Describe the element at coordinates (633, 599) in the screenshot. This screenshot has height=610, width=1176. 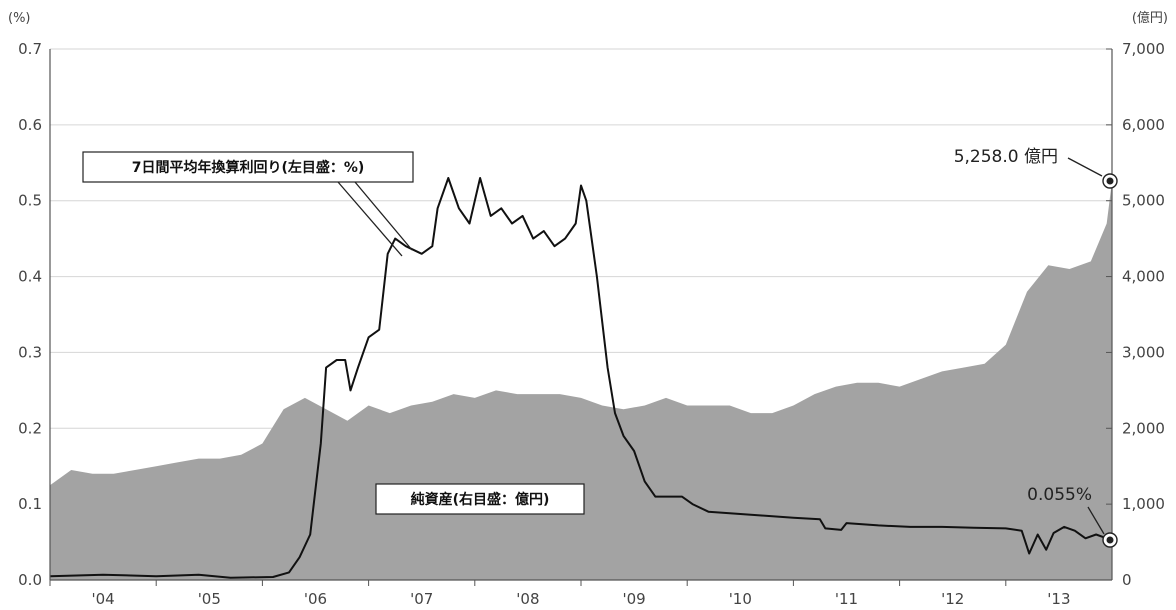
I see `x-tick-label: '09` at that location.